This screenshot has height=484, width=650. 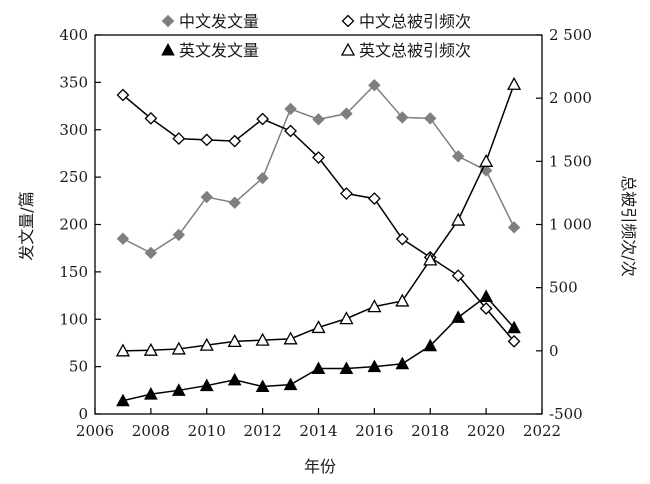 What do you see at coordinates (554, 351) in the screenshot?
I see `y-right-tick-label: 0` at bounding box center [554, 351].